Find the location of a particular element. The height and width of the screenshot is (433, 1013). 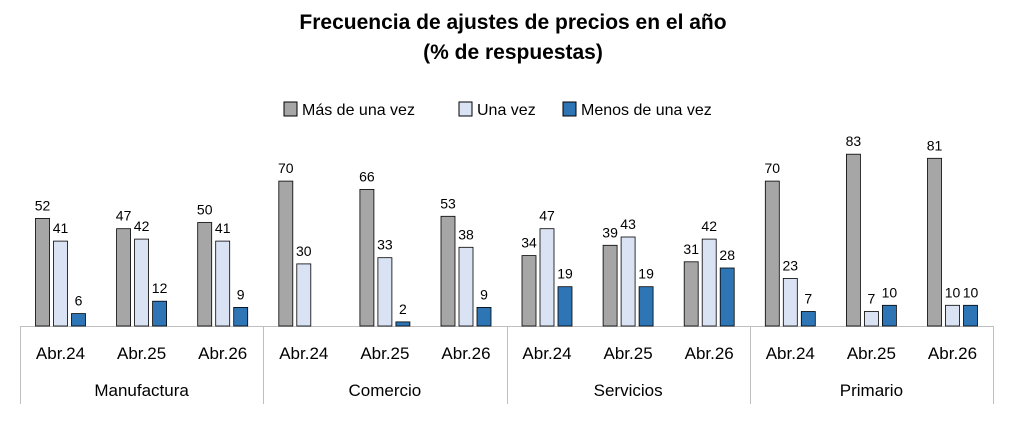

legend-item-mas-de-una-vez: Más de una vez is located at coordinates (349, 110).